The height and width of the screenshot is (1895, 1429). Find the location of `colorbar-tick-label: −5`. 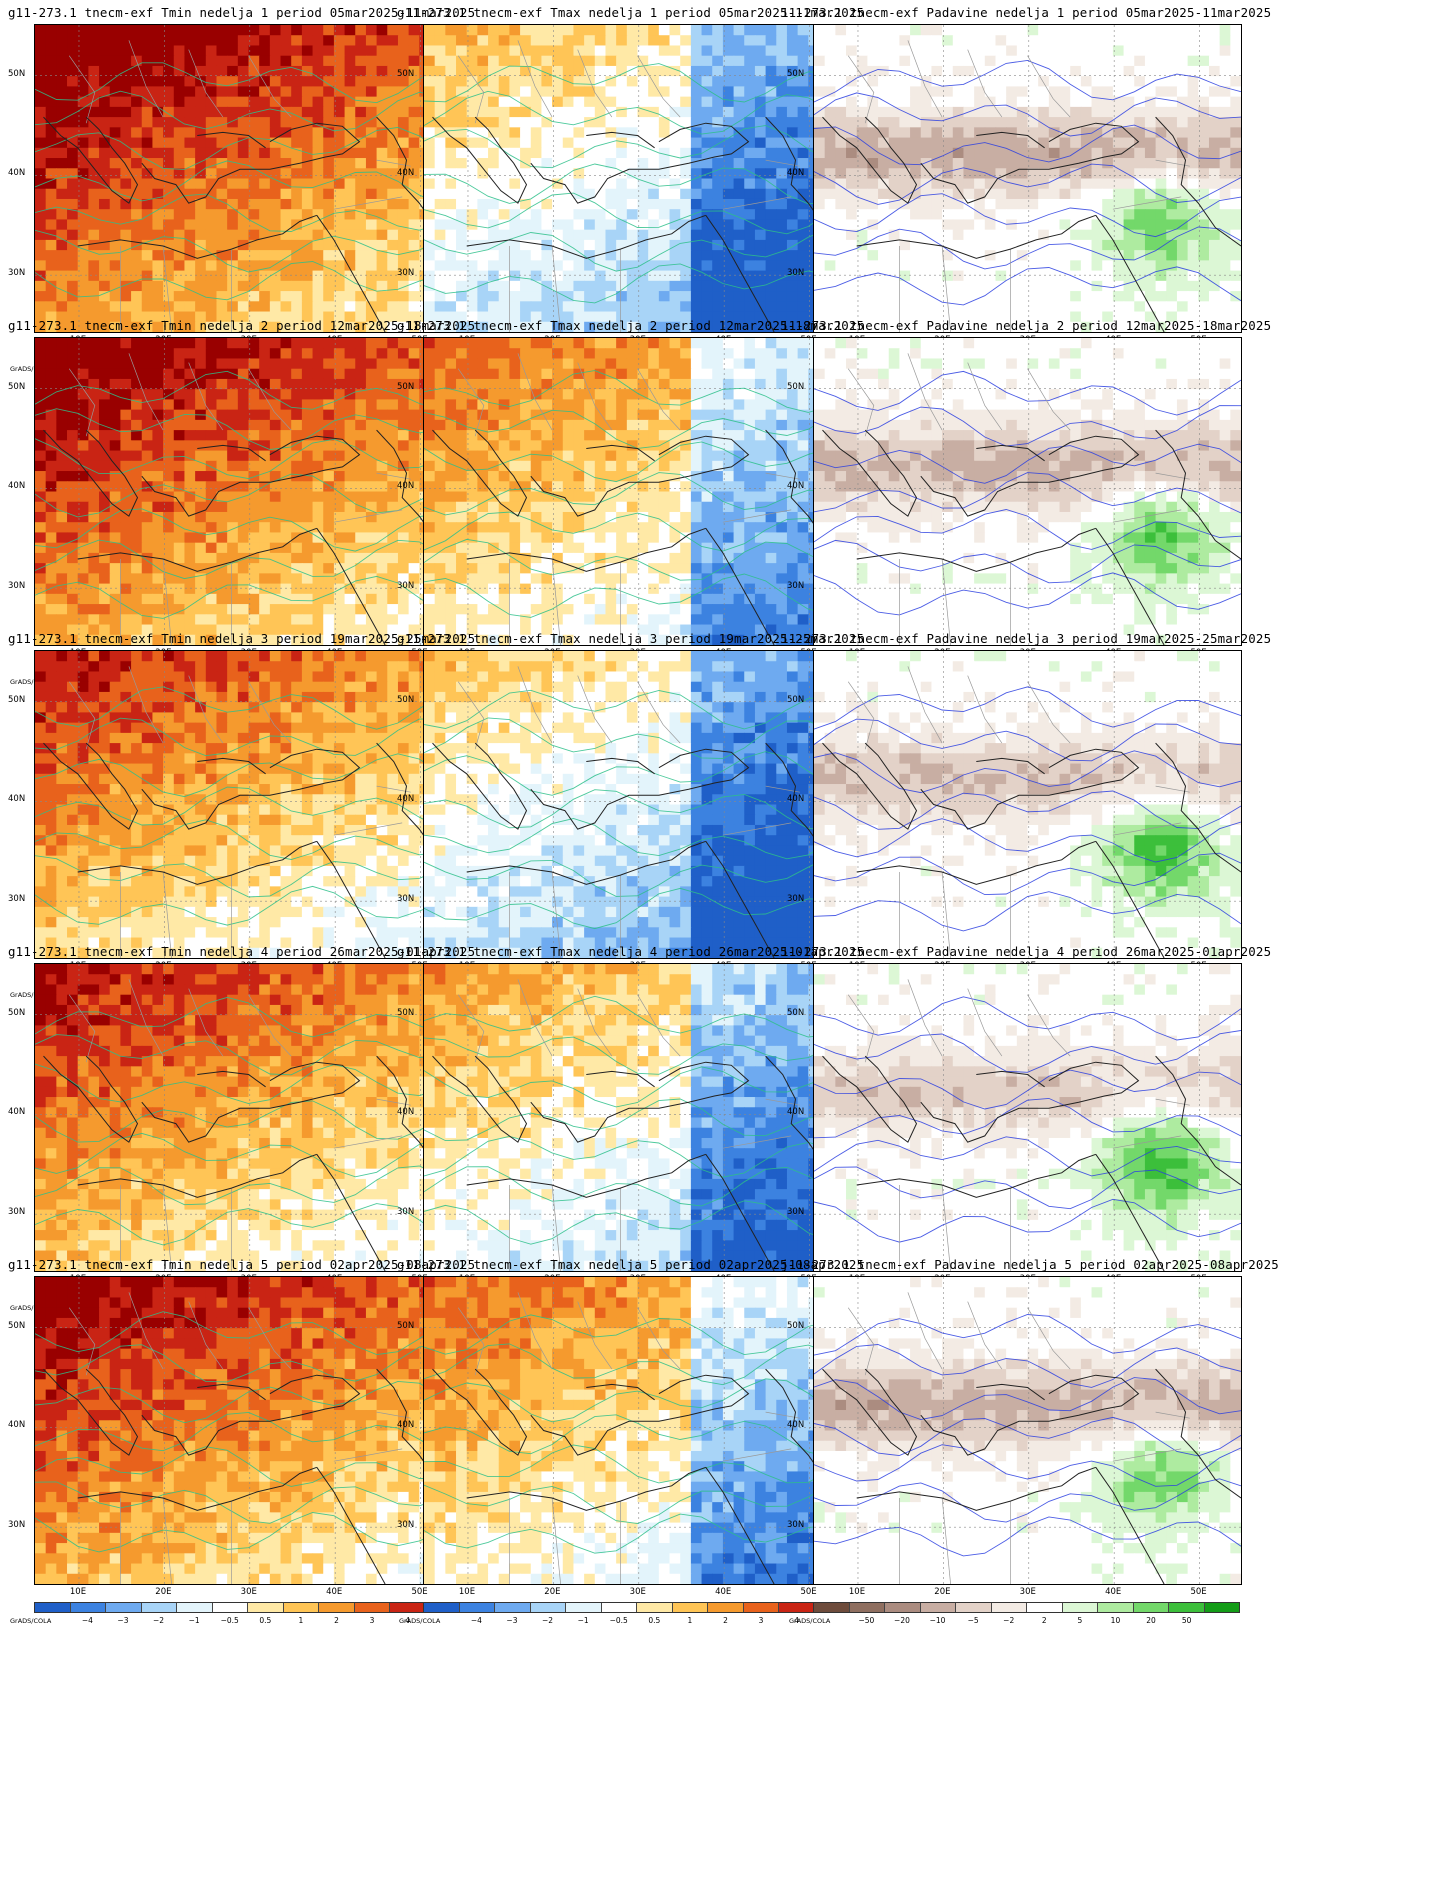

colorbar-tick-label: −5 is located at coordinates (973, 1620).